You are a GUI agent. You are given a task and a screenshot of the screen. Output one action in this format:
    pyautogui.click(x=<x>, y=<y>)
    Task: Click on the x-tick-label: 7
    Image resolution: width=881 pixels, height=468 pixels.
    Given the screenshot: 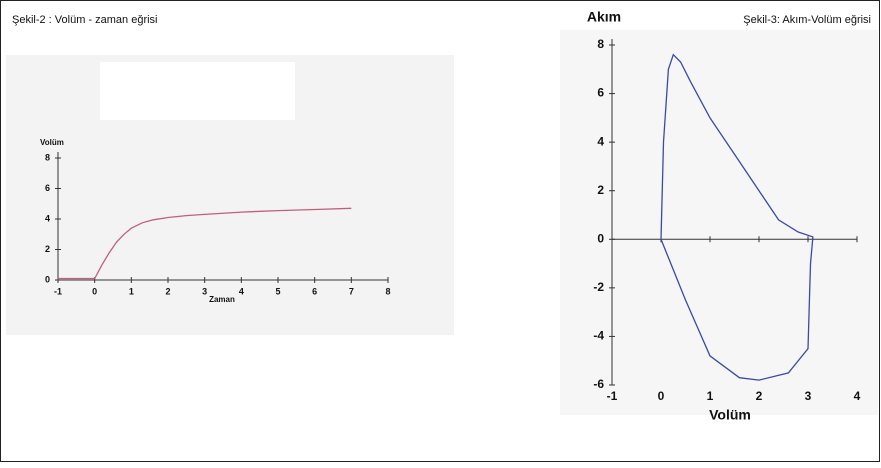 What is the action you would take?
    pyautogui.click(x=351, y=291)
    